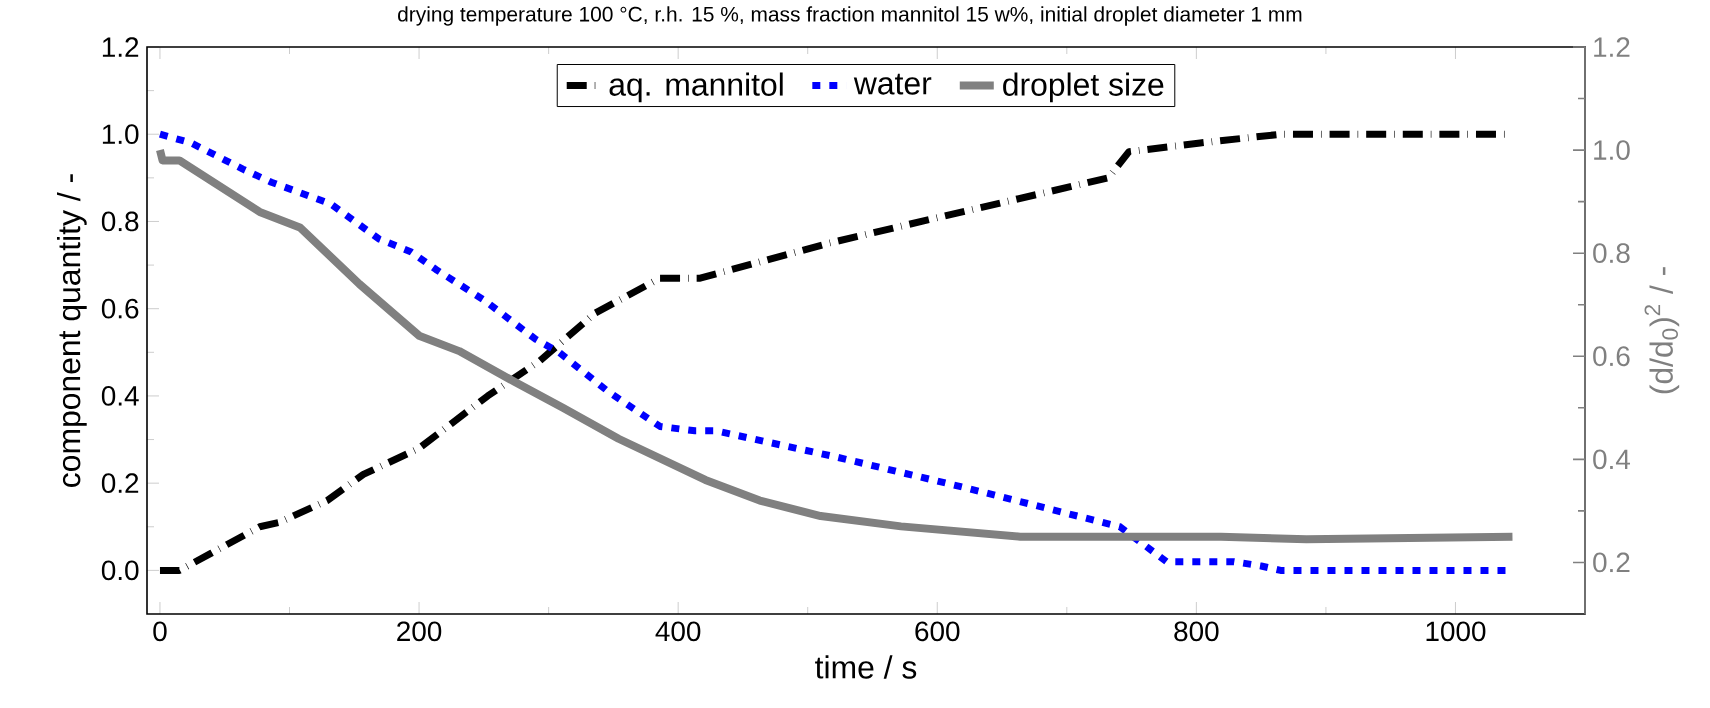 Image resolution: width=1710 pixels, height=708 pixels. What do you see at coordinates (1612, 47) in the screenshot?
I see `y2-tick-label: 1.2` at bounding box center [1612, 47].